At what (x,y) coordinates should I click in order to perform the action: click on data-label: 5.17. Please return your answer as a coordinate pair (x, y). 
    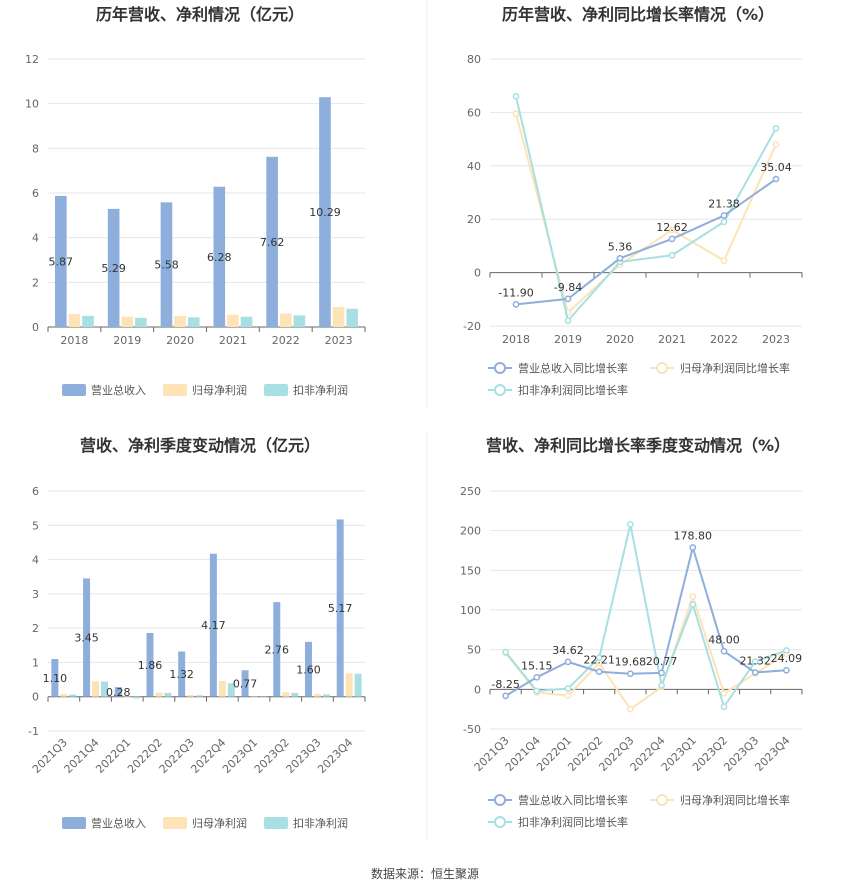
    Looking at the image, I should click on (340, 608).